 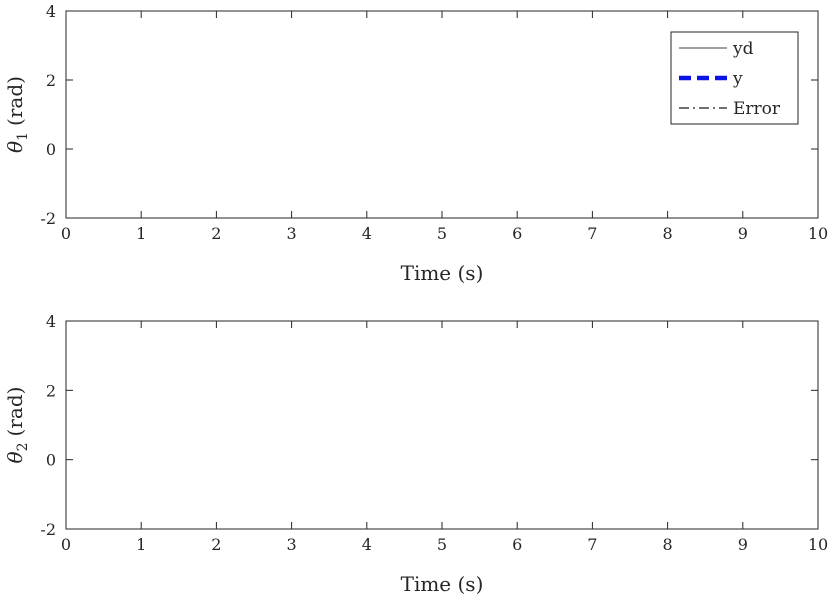 What do you see at coordinates (23, 446) in the screenshot?
I see `y-axis-subscript: 2` at bounding box center [23, 446].